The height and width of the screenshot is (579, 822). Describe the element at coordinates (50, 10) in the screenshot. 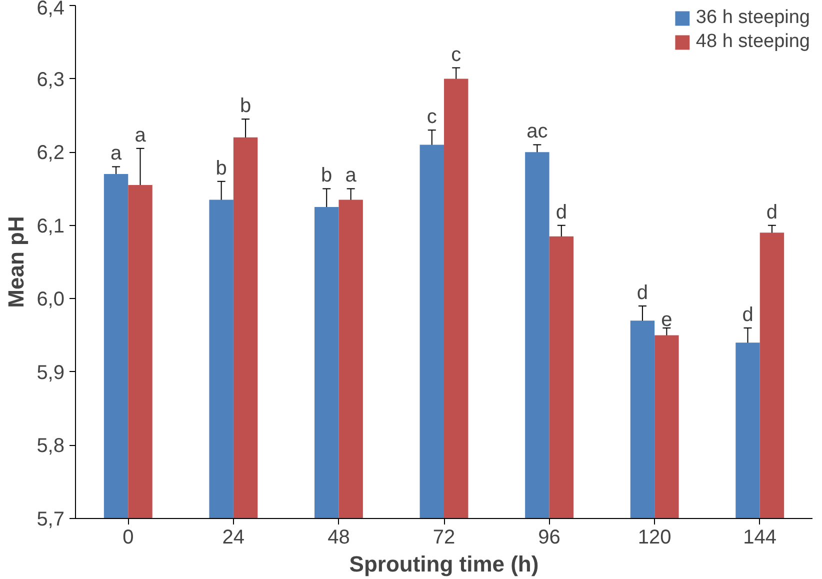

I see `y-tick-label: 6,4` at that location.